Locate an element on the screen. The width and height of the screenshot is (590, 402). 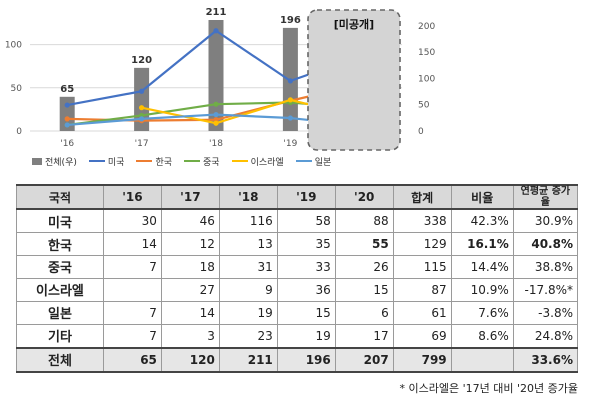
table-cell: 87 is located at coordinates (422, 289).